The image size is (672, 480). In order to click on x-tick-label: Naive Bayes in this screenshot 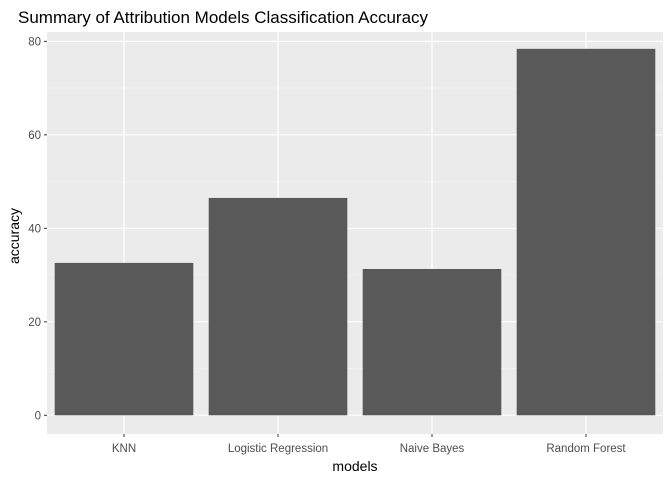, I will do `click(432, 449)`.